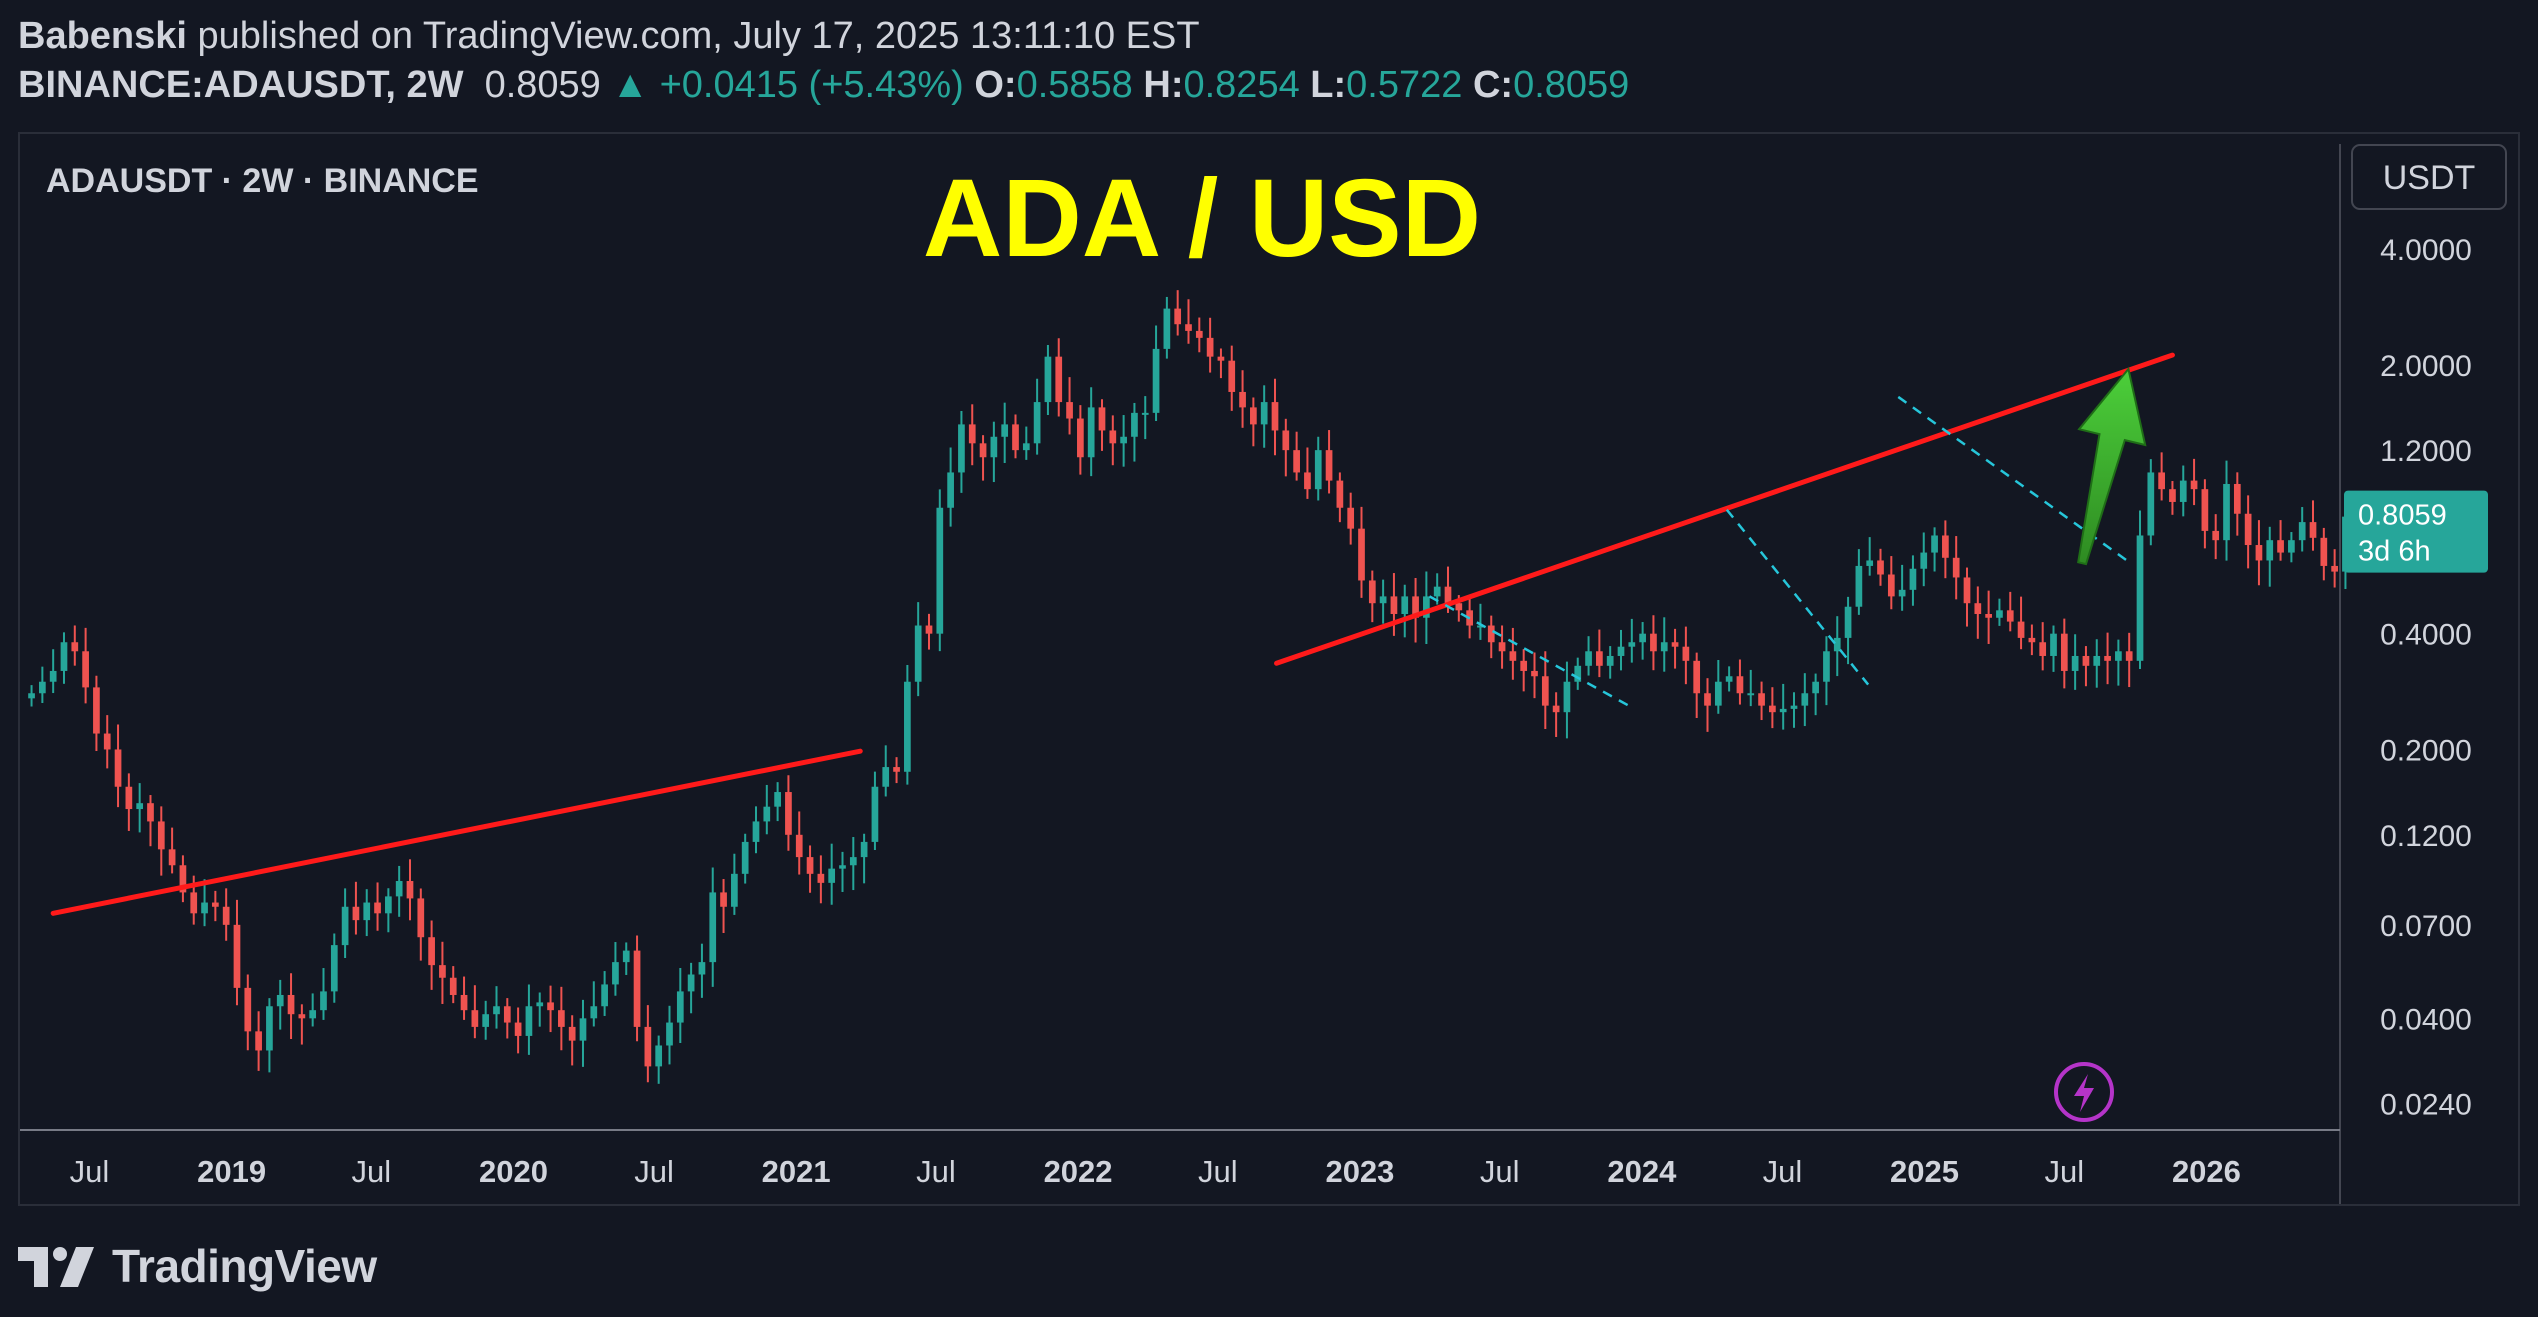  What do you see at coordinates (796, 1171) in the screenshot?
I see `x-tick-label: 2021` at bounding box center [796, 1171].